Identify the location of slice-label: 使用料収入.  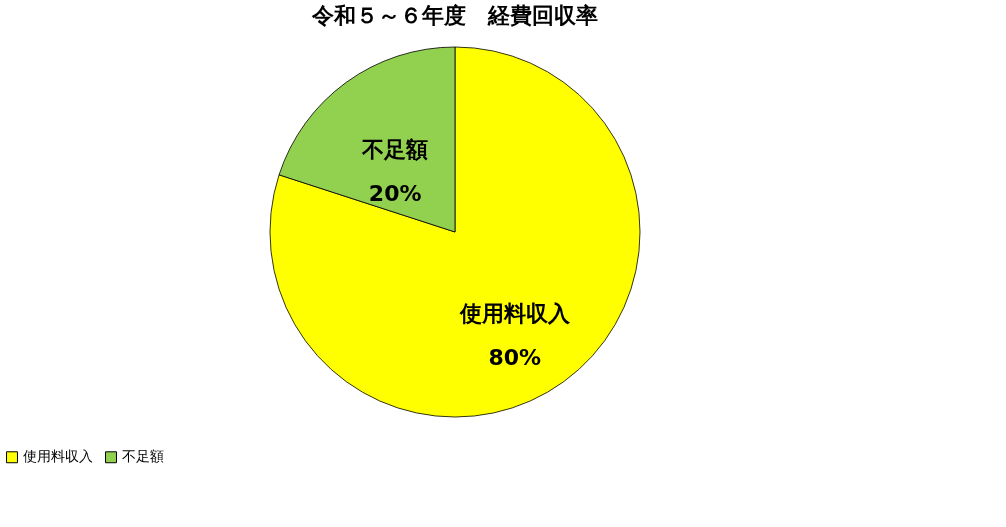
(514, 314).